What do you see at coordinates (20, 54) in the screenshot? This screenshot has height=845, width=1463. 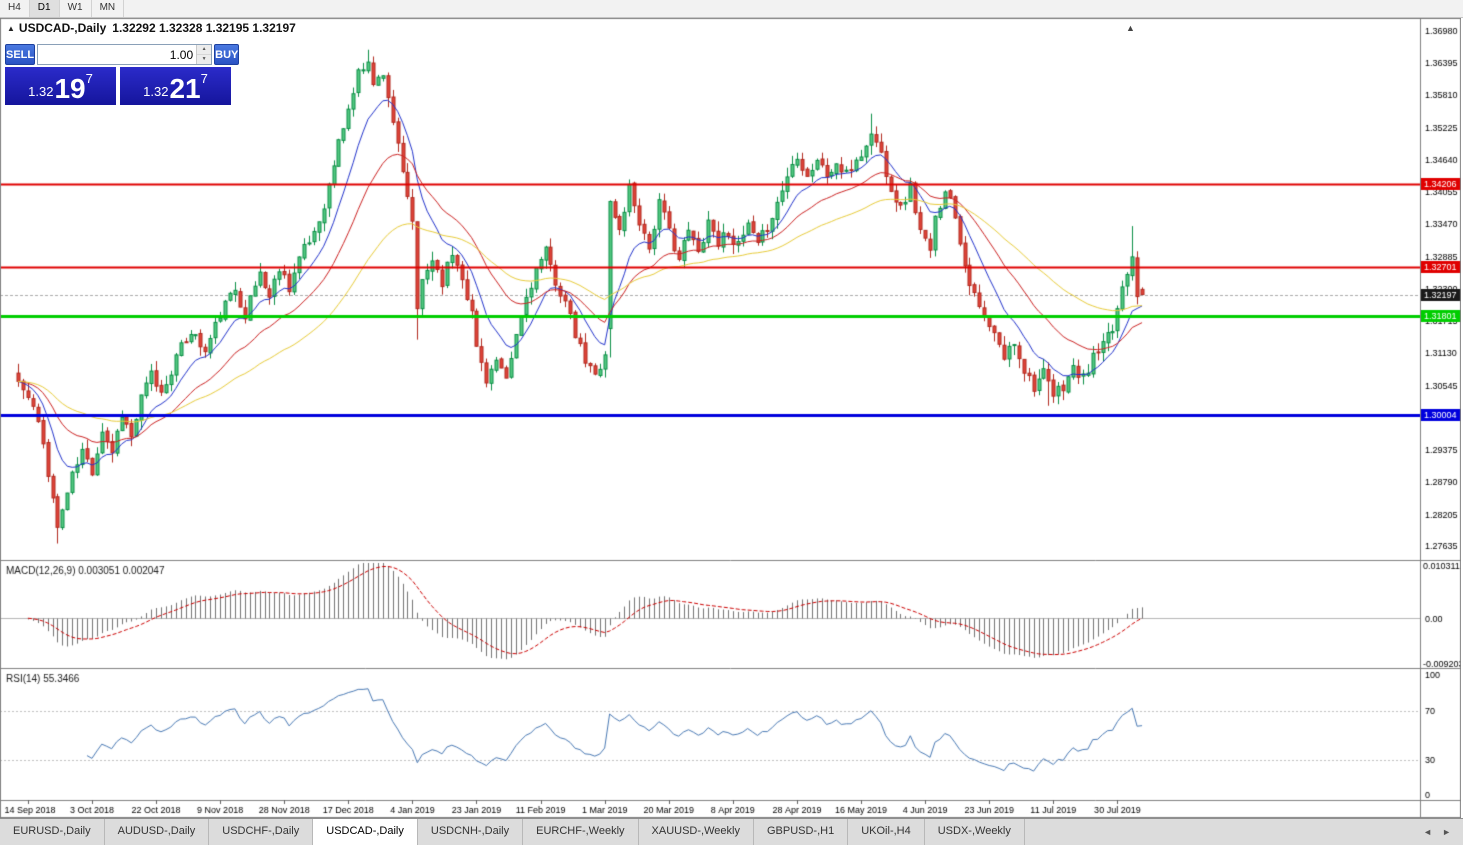 I see `sell-button: SELL` at bounding box center [20, 54].